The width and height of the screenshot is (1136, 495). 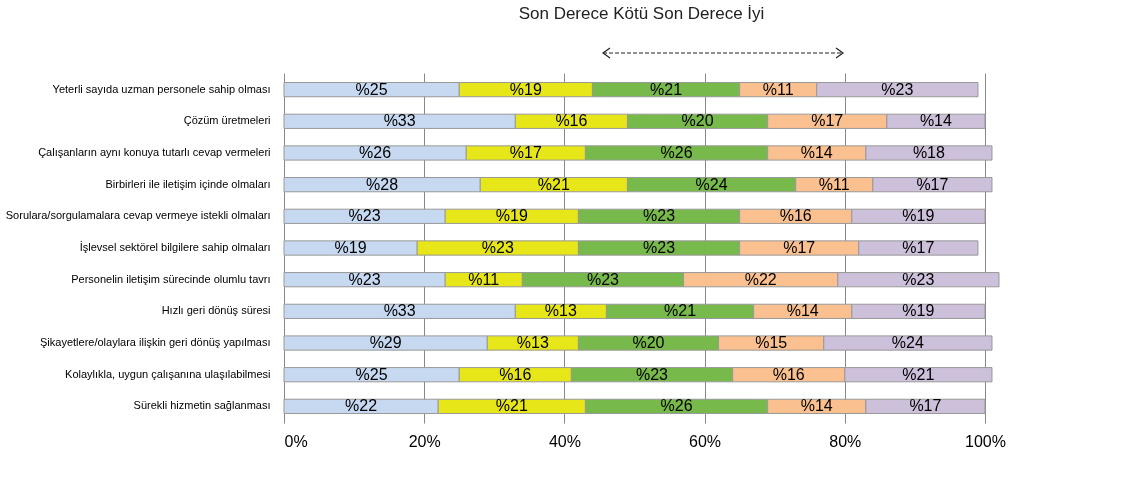 I want to click on x-tick-label: 0%, so click(x=296, y=441).